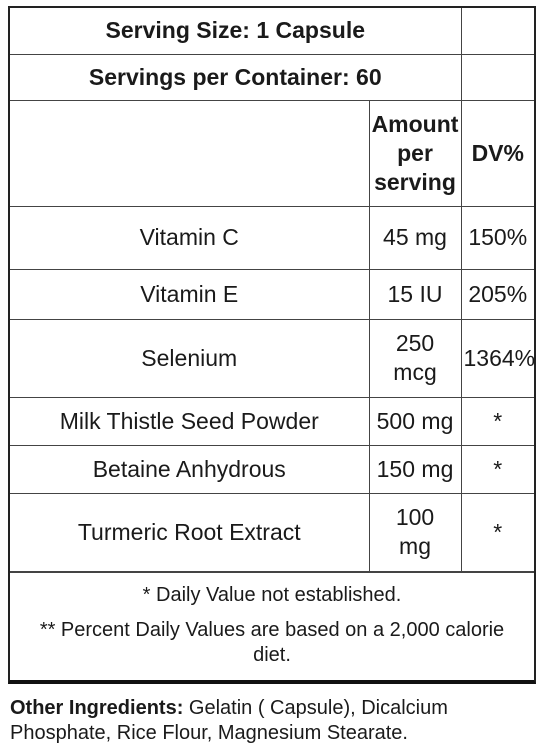  I want to click on other-ingredients-text-line1: Gelatin ( Capsule), Dicalcium, so click(315, 708).